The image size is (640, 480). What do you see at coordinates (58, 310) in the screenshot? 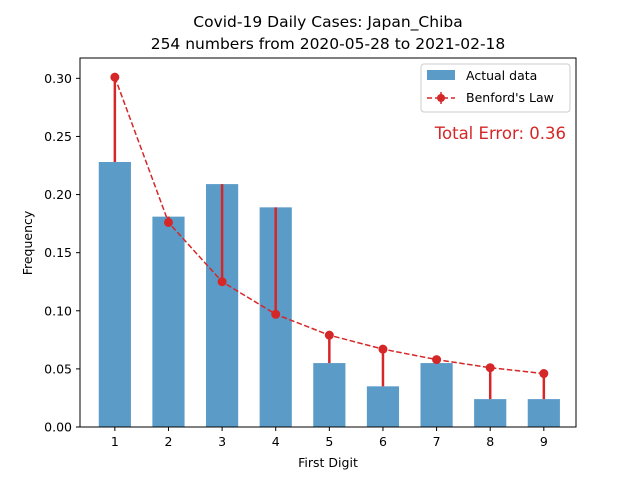
I see `y-tick-label: 0.10` at bounding box center [58, 310].